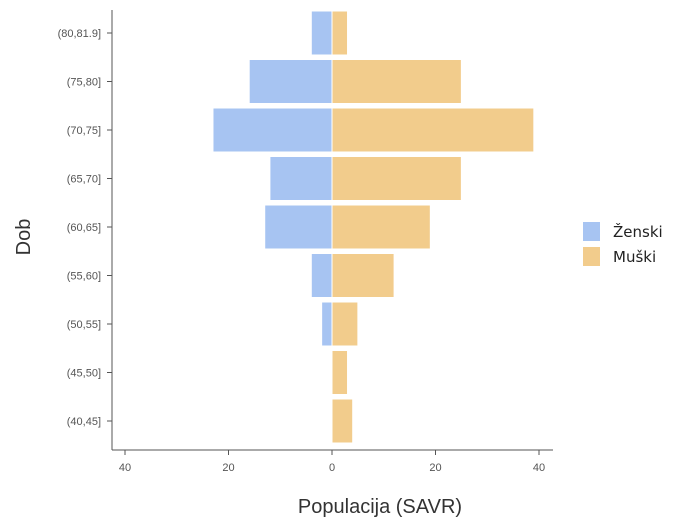 Image resolution: width=674 pixels, height=524 pixels. I want to click on legend: Ženski Muški, so click(623, 244).